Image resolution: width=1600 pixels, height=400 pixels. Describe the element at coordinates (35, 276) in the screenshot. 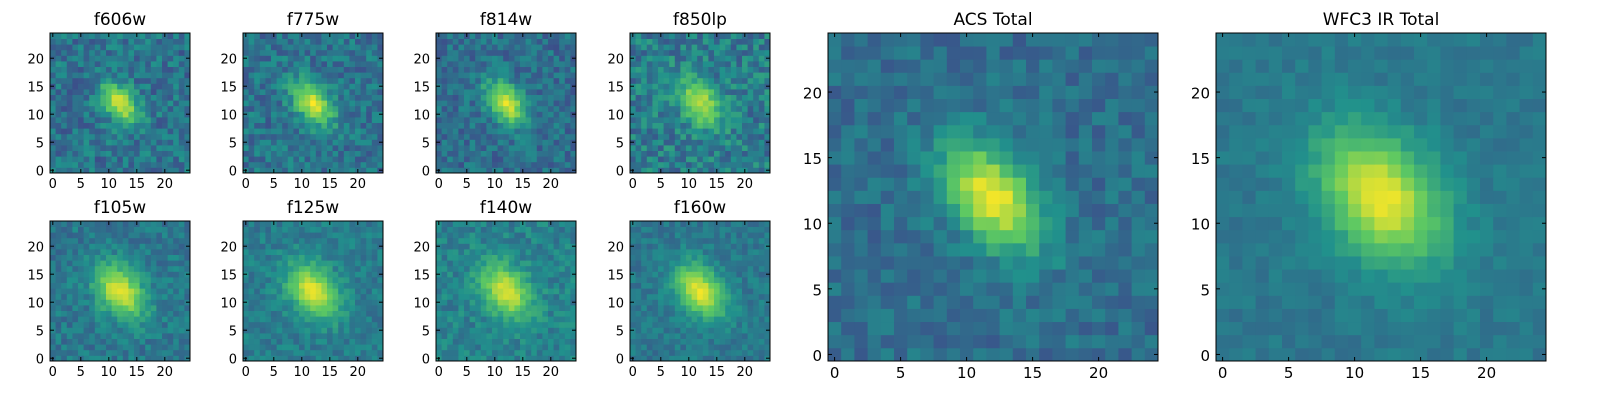

I see `y-tick-label: 15` at that location.